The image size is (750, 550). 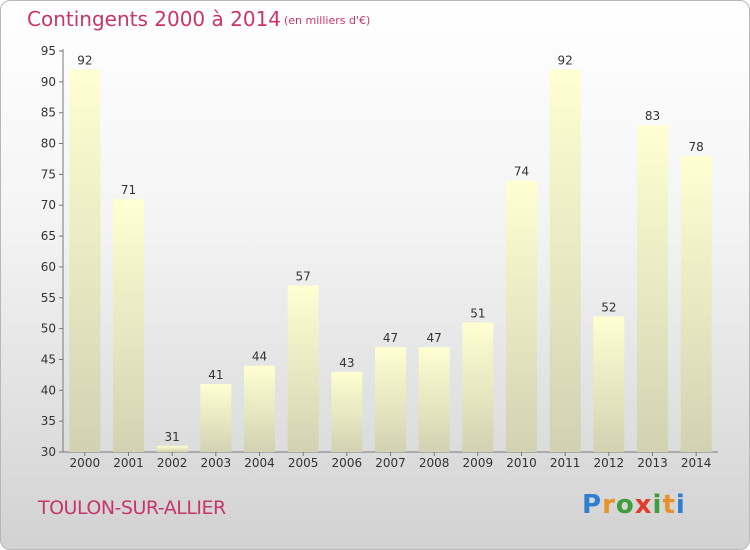 What do you see at coordinates (85, 463) in the screenshot?
I see `x-tick-label-2000: 2000` at bounding box center [85, 463].